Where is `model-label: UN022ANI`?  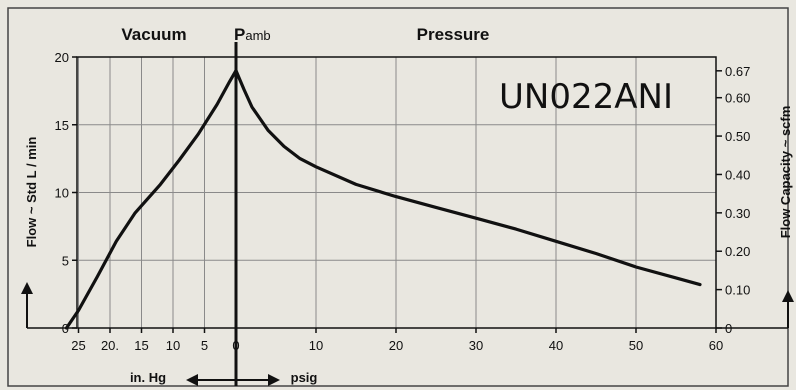 model-label: UN022ANI is located at coordinates (586, 97).